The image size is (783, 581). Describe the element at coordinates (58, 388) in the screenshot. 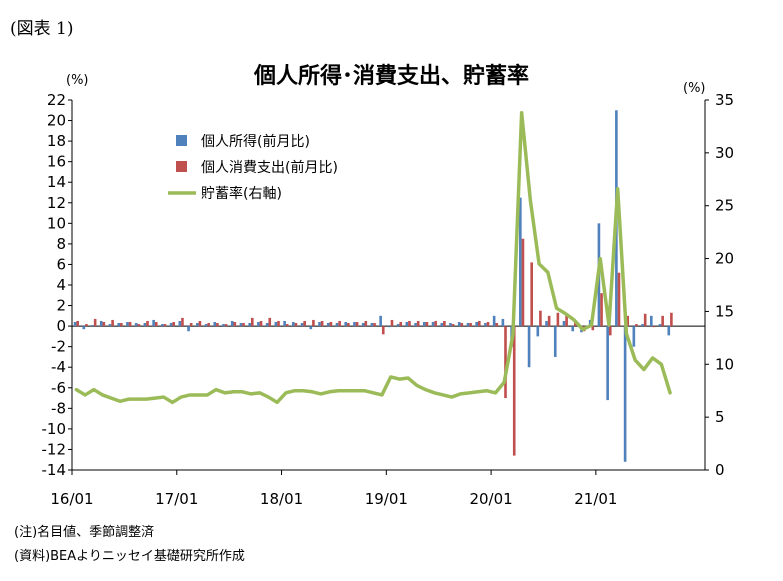

I see `y-tick-label-left: -6` at that location.